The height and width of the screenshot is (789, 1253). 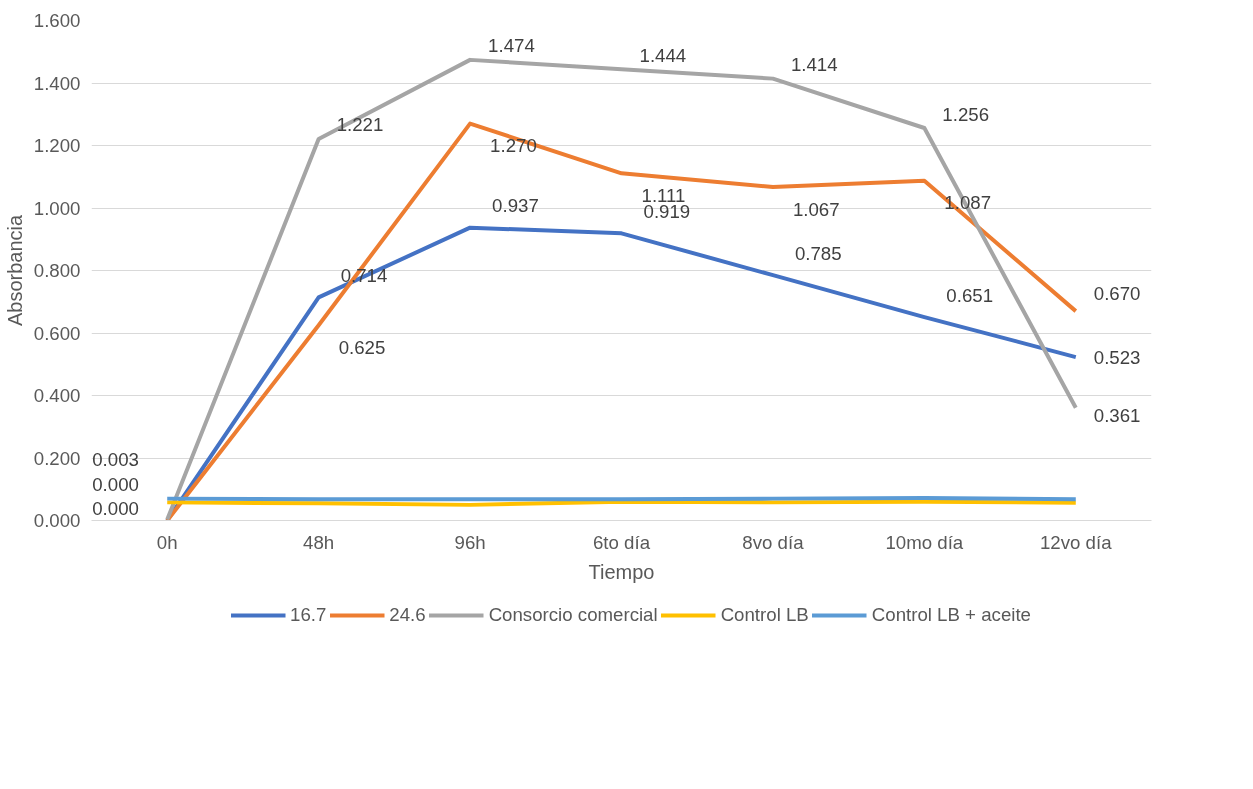 What do you see at coordinates (308, 615) in the screenshot?
I see `legend-label: 16.7` at bounding box center [308, 615].